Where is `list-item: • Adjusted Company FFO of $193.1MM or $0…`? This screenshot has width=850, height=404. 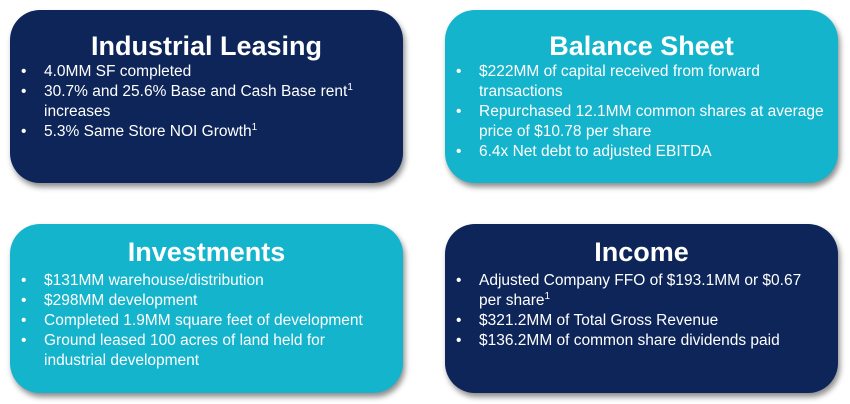
list-item: • Adjusted Company FFO of $193.1MM or $0… is located at coordinates (640, 291).